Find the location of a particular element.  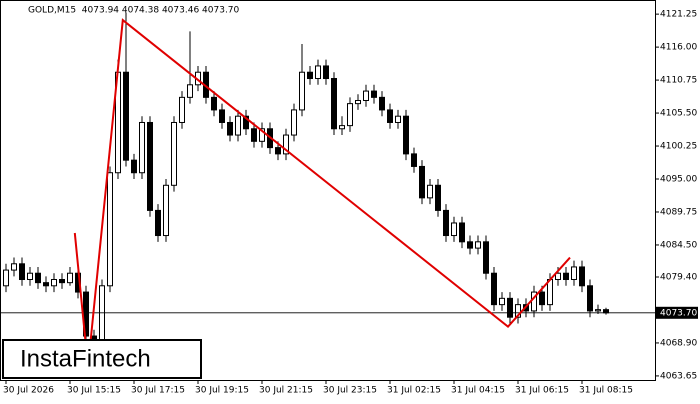

x-tick-label: 30 Jul 17:15 is located at coordinates (158, 391).